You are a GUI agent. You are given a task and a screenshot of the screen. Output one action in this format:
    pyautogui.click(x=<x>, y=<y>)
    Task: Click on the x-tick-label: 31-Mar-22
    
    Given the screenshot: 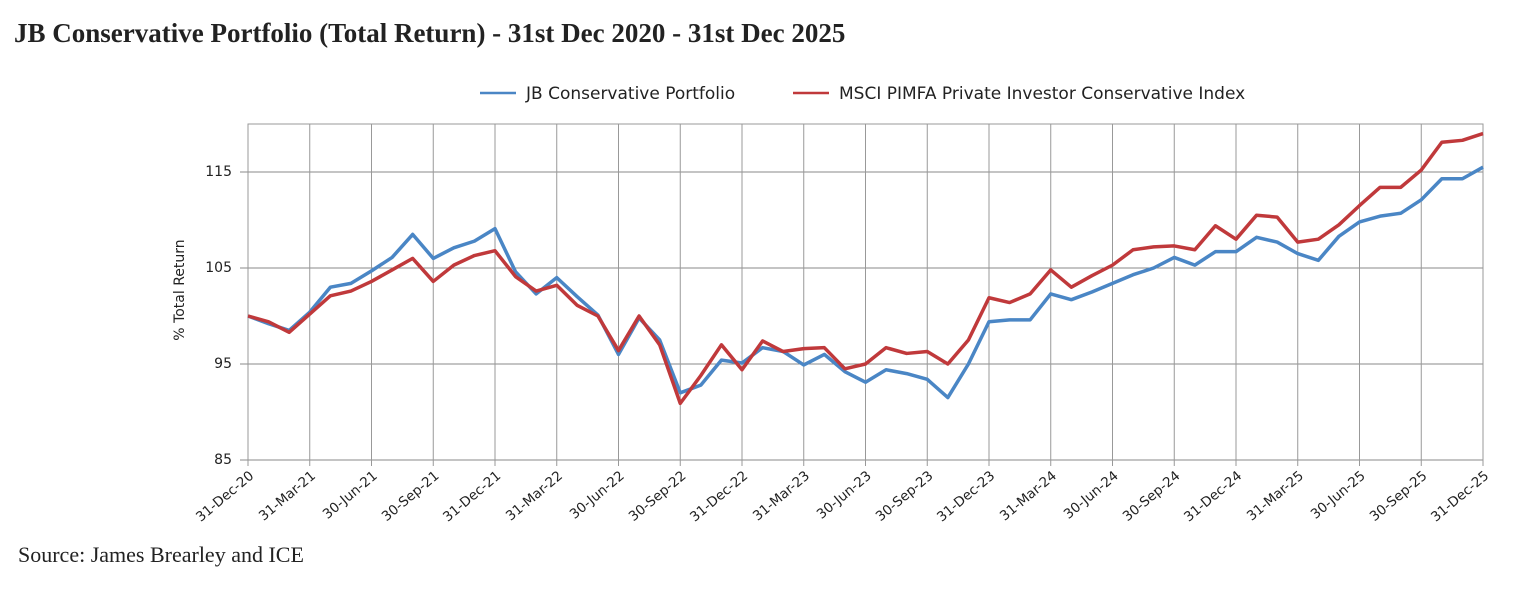 What is the action you would take?
    pyautogui.click(x=534, y=496)
    